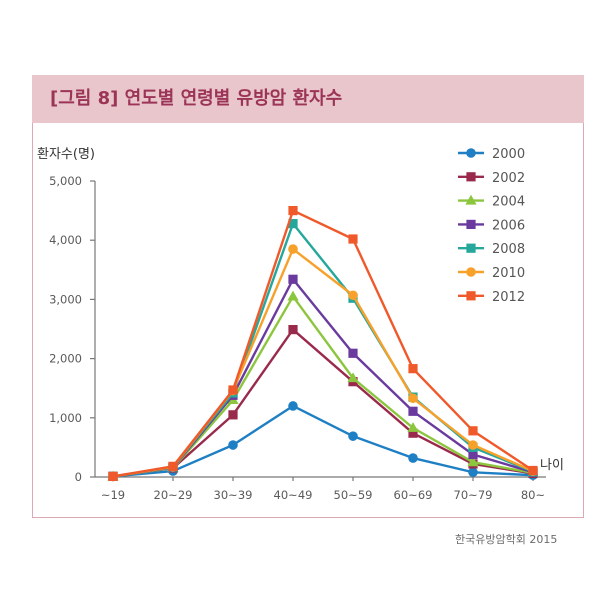  What do you see at coordinates (533, 495) in the screenshot?
I see `x-tick-label: 80~` at bounding box center [533, 495].